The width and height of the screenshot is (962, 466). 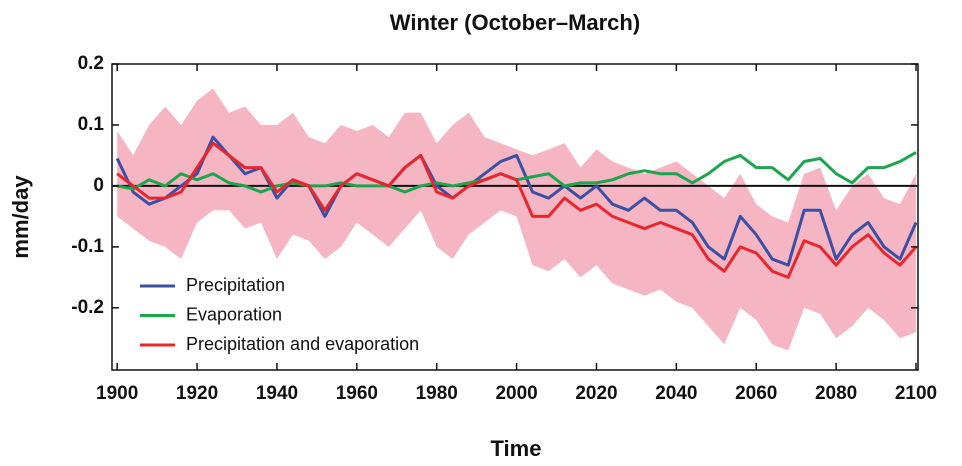 I want to click on x-tick-label: 2040, so click(x=676, y=393).